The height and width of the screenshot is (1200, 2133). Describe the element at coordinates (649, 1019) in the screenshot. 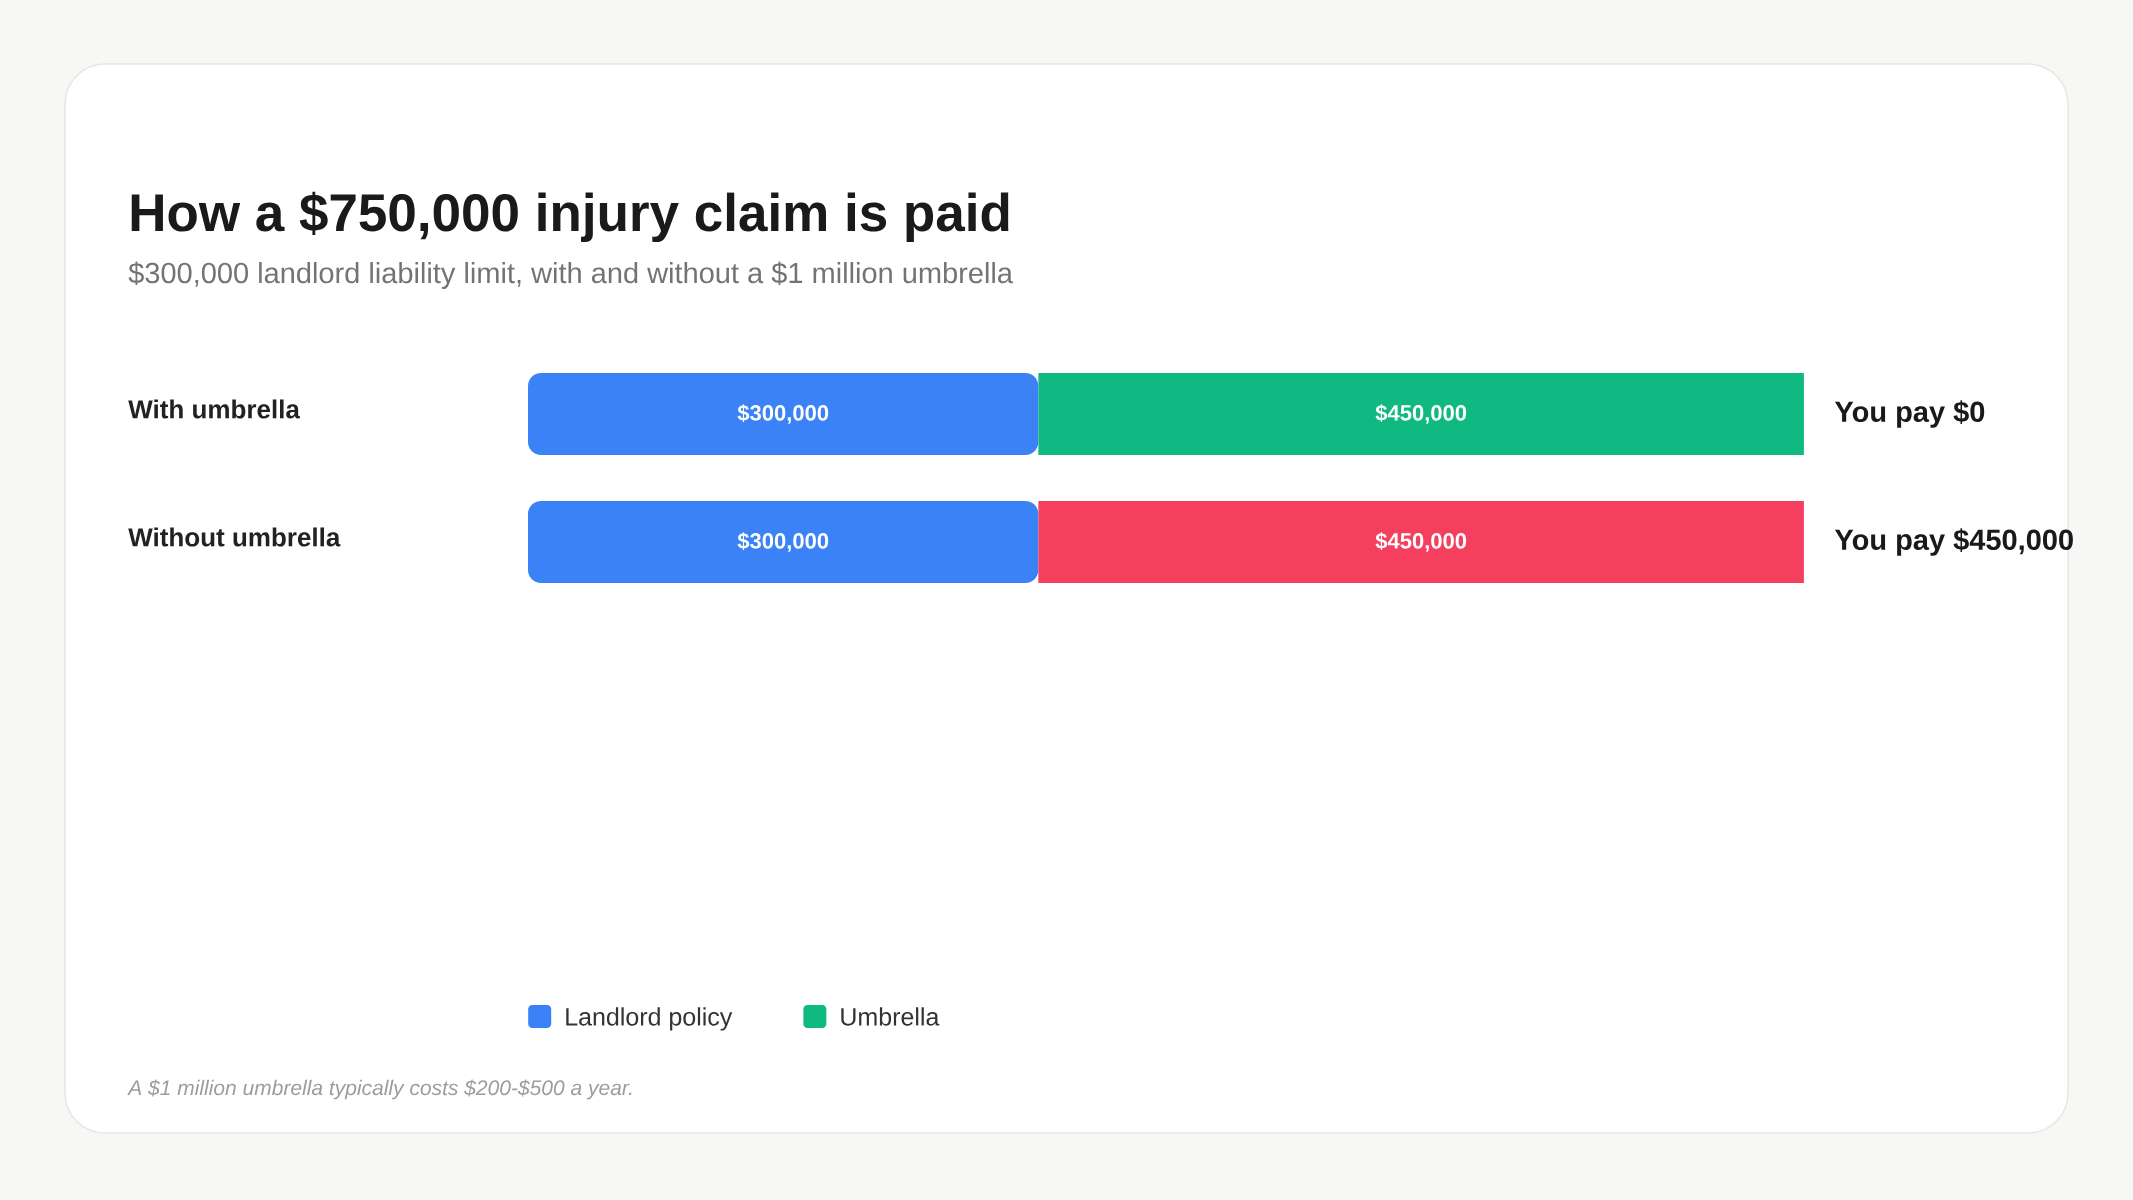

I see `legend-label: Landlord policy` at that location.